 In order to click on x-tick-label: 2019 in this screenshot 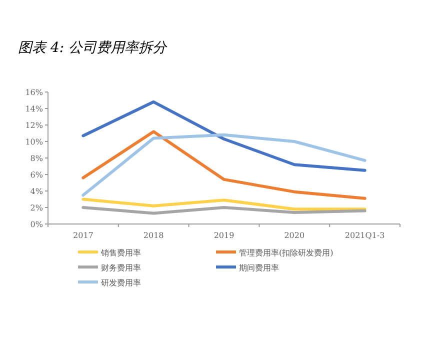, I will do `click(224, 235)`.